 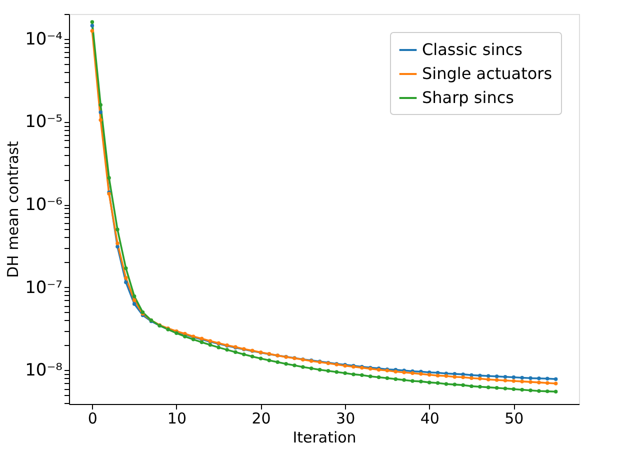 What do you see at coordinates (261, 419) in the screenshot?
I see `x-tick-label: 20` at bounding box center [261, 419].